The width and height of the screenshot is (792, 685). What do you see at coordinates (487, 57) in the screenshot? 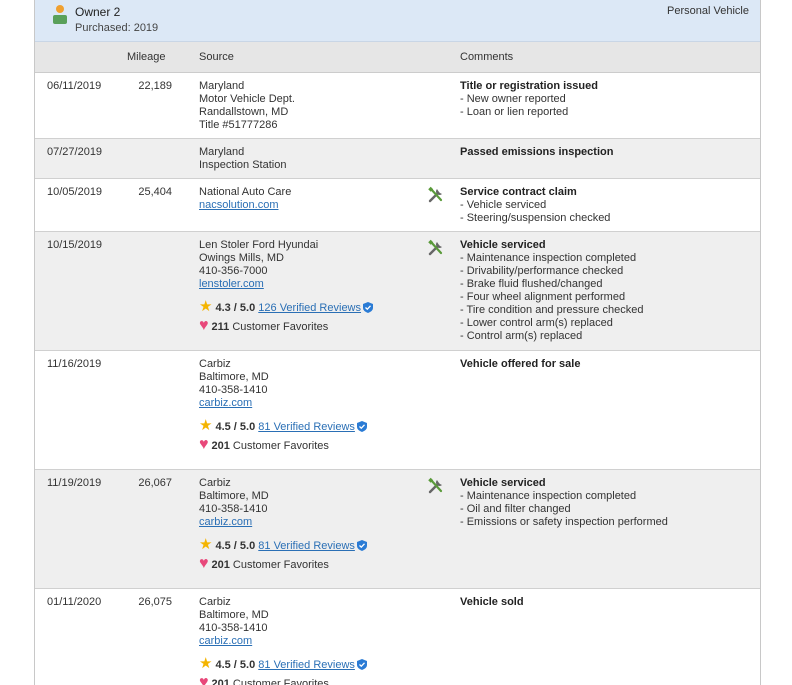
I see `column-label: Comments` at bounding box center [487, 57].